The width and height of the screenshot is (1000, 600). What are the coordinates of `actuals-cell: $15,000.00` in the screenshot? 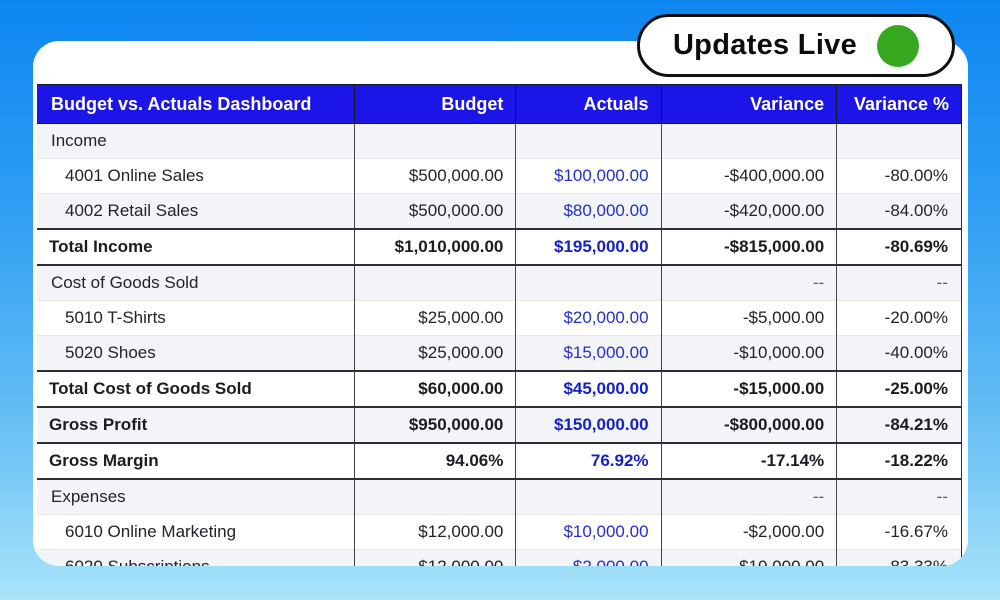 It's located at (588, 353).